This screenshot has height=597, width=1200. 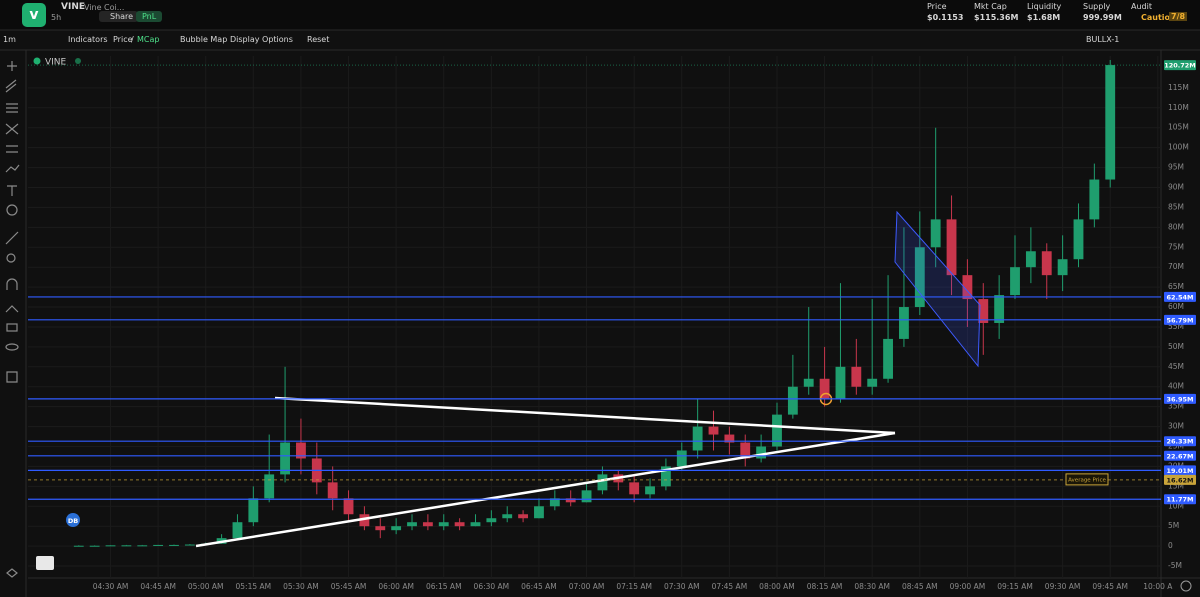 I want to click on y-tick-label: -5M, so click(x=1175, y=565).